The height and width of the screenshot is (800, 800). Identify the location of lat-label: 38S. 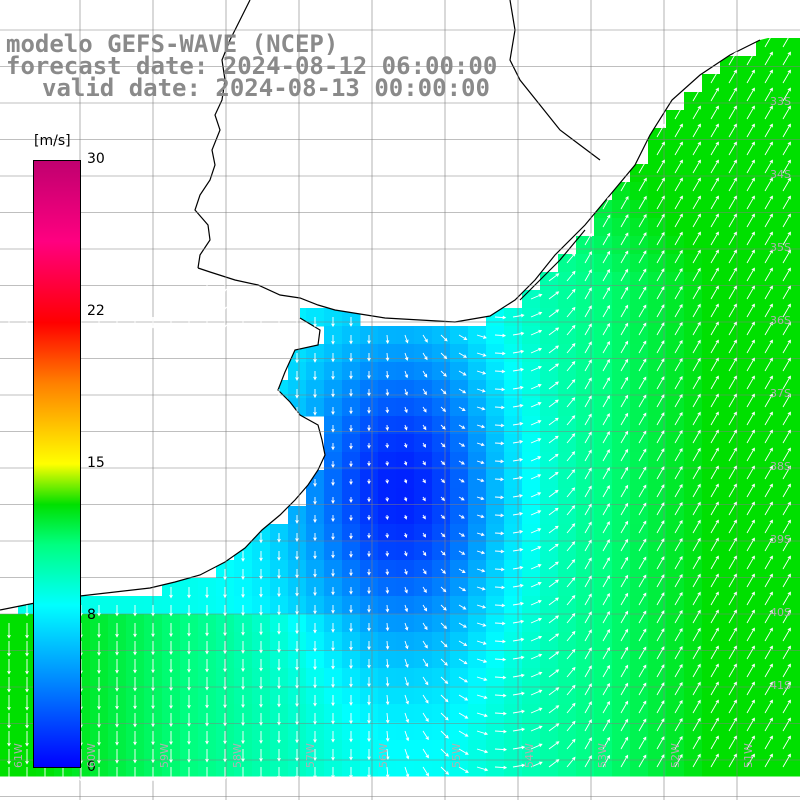
(780, 466).